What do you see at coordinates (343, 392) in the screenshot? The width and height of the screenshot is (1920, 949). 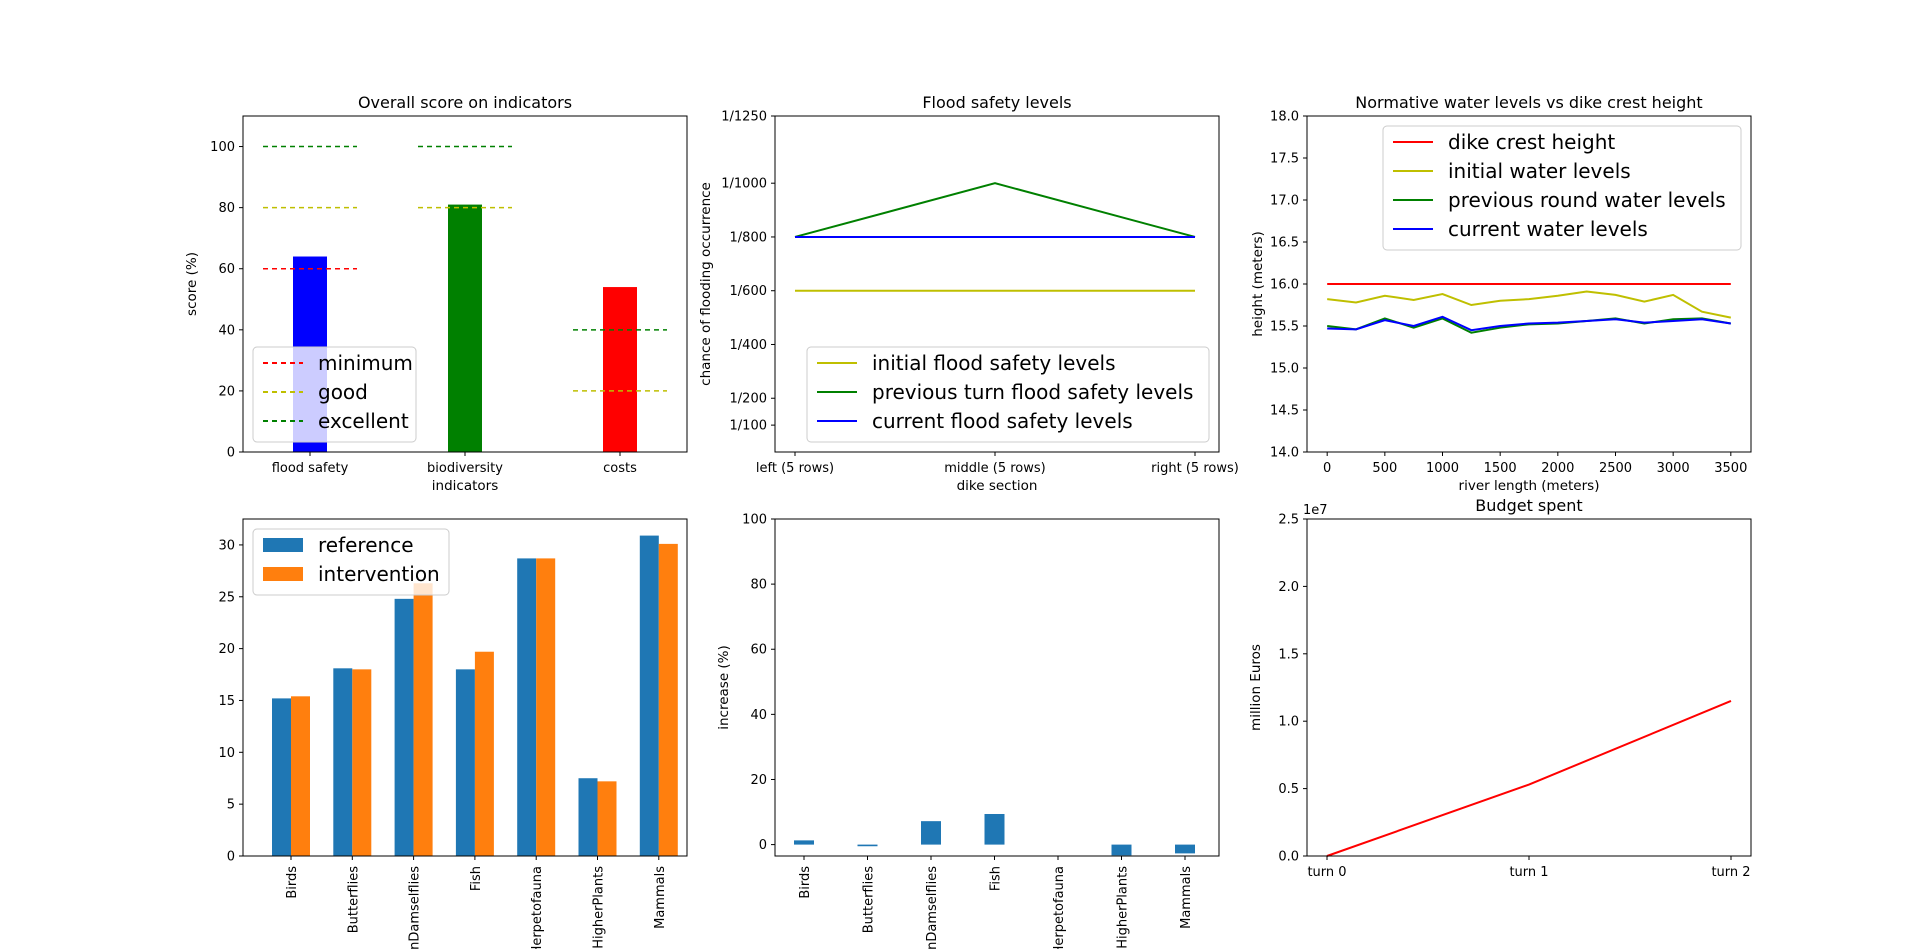 I see `legend-entry: good` at bounding box center [343, 392].